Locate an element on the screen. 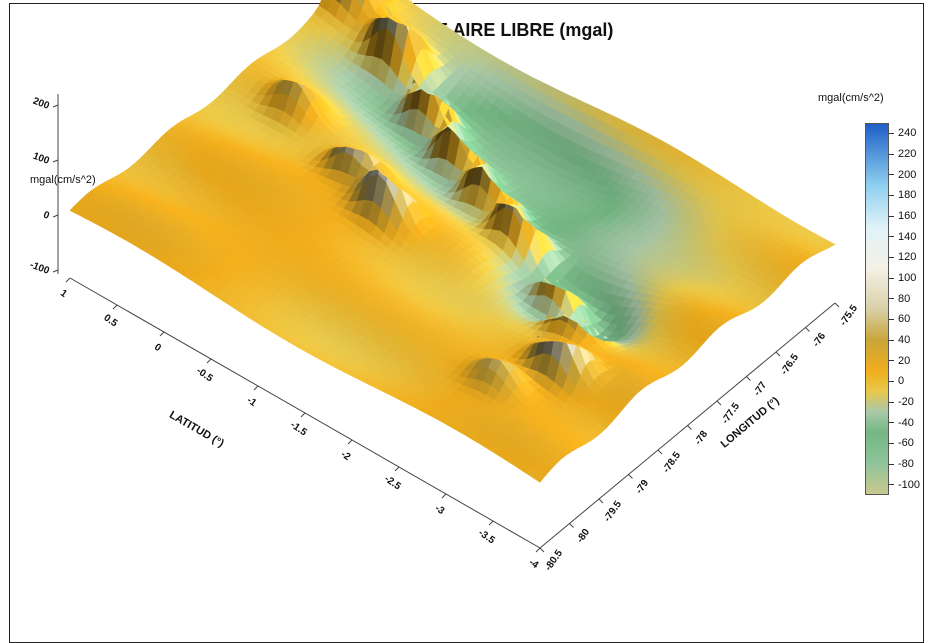 The width and height of the screenshot is (935, 643). colorbar-tick-label: -100 is located at coordinates (904, 485).